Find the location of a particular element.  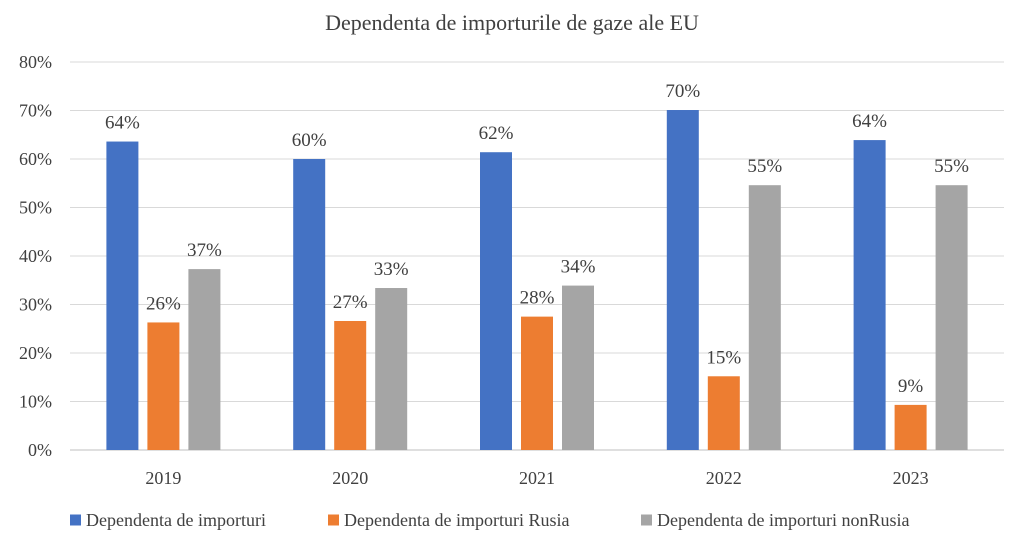

data-label: 28% is located at coordinates (537, 298).